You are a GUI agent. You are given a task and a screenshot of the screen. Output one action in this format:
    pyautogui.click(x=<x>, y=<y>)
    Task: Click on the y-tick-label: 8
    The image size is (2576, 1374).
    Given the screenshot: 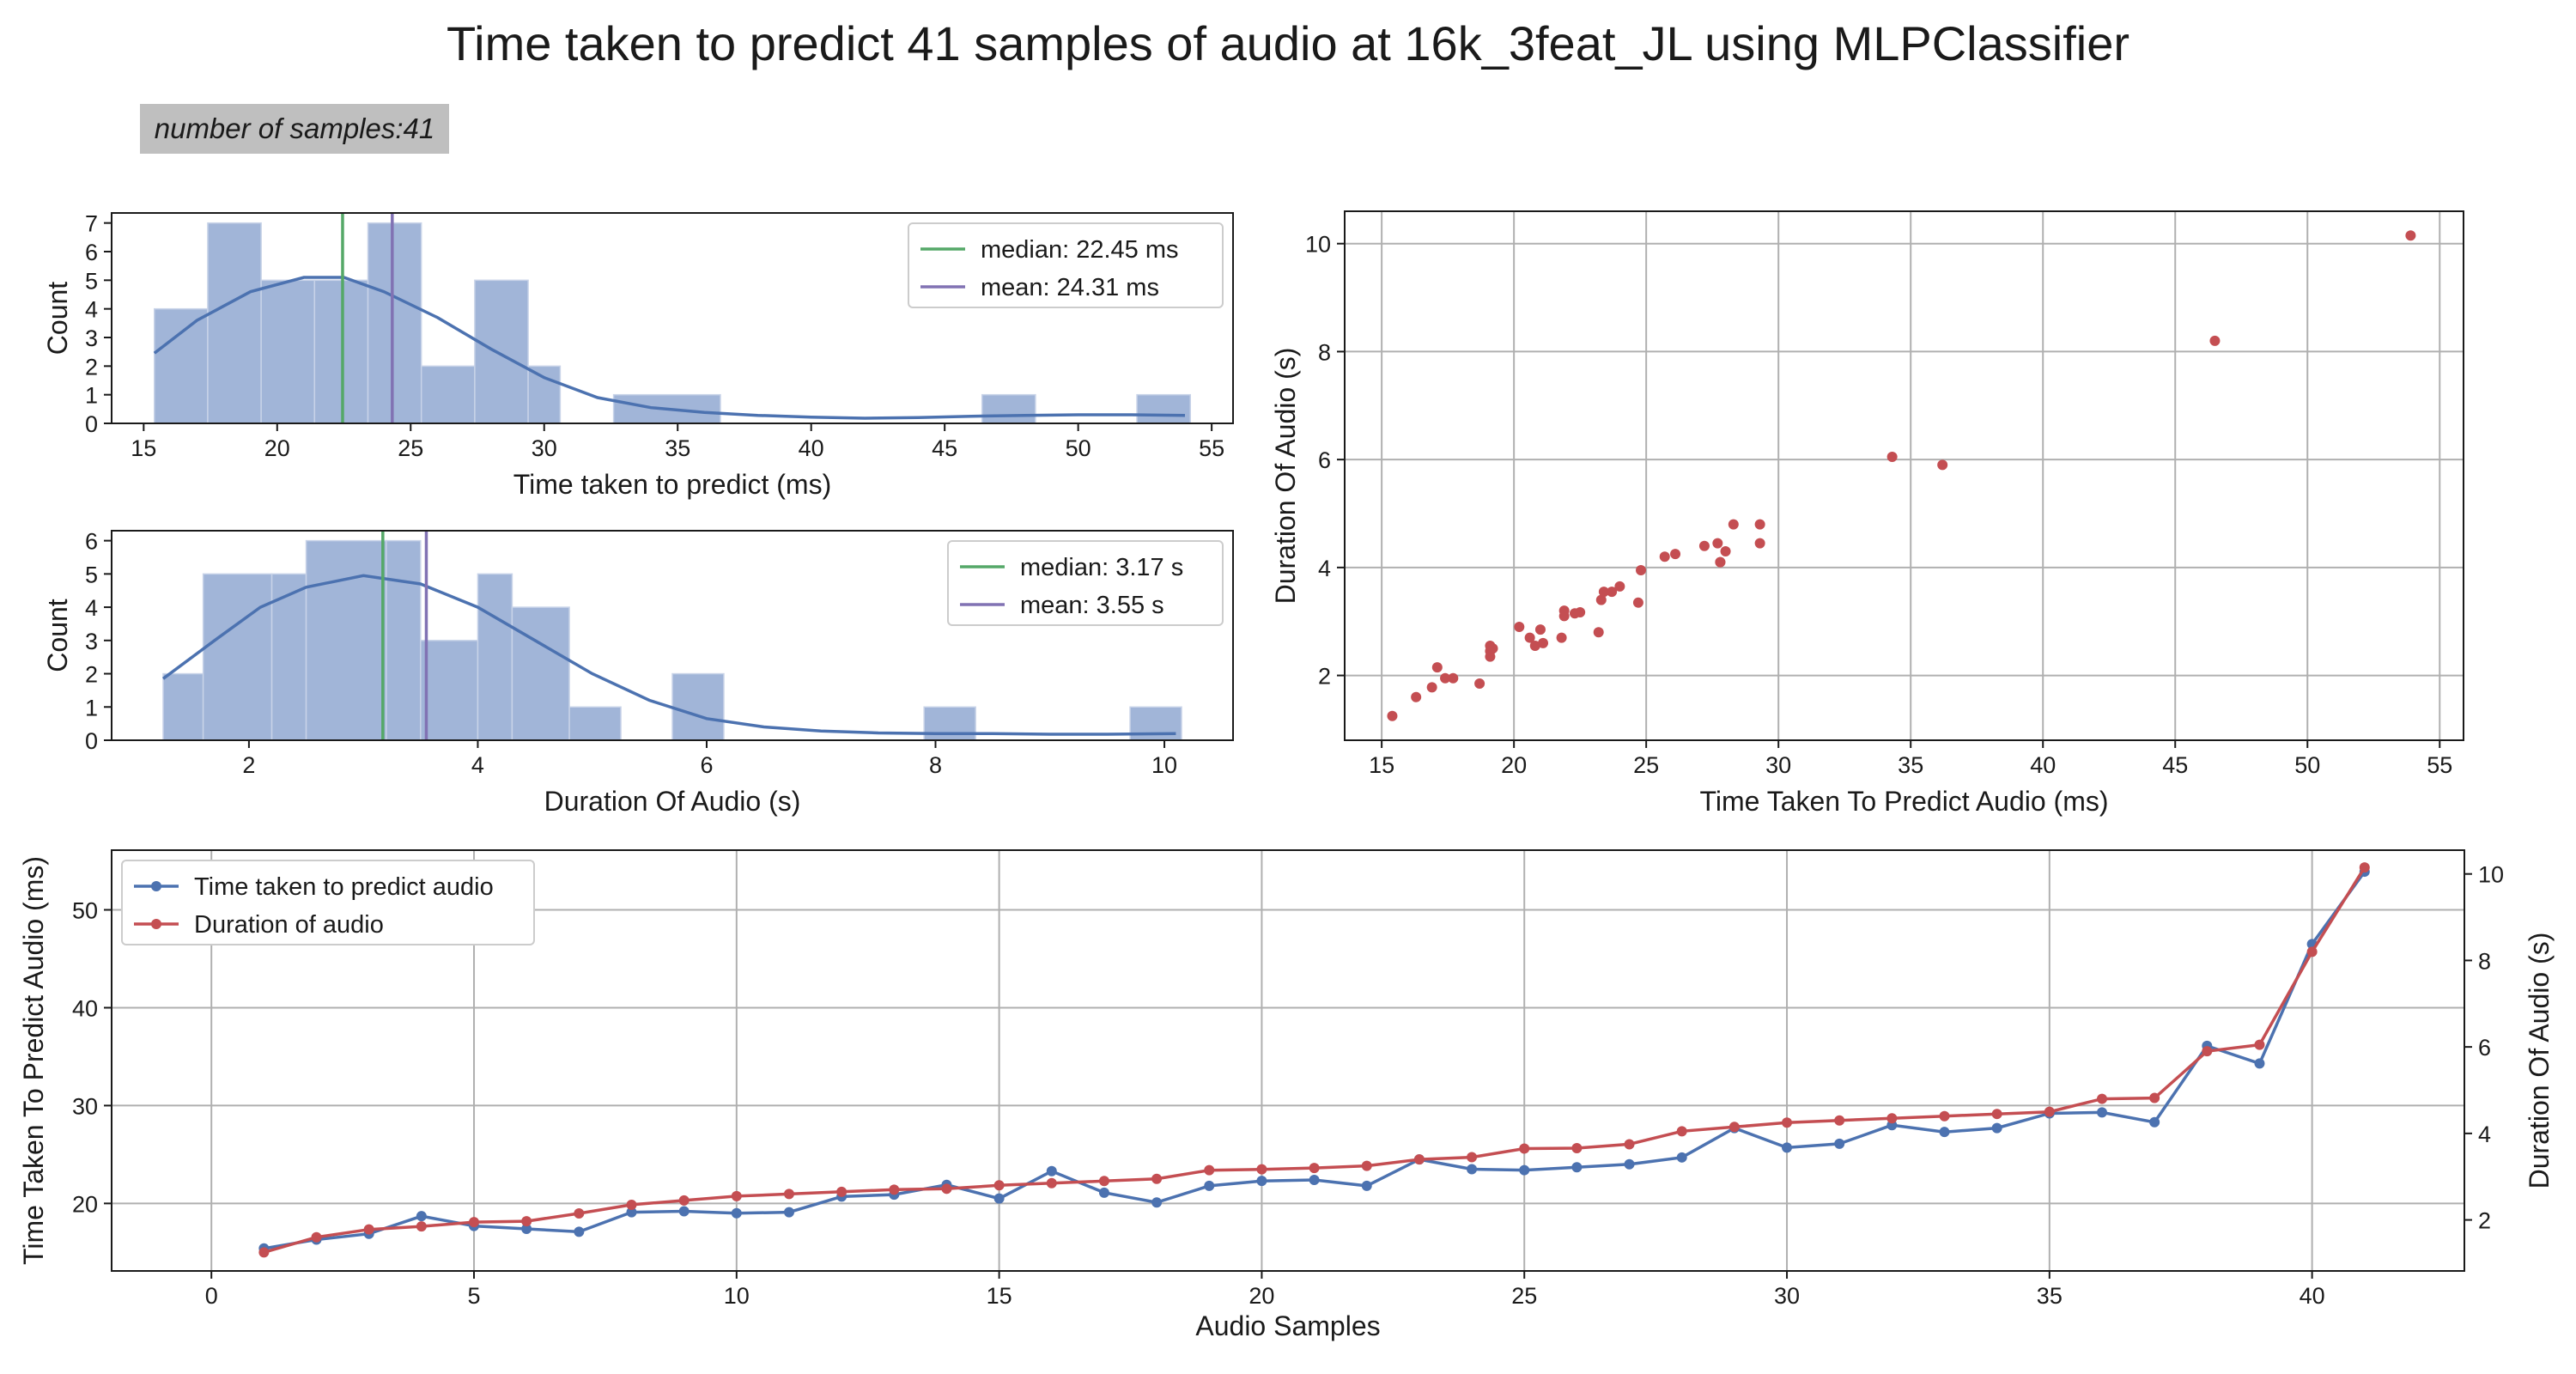 What is the action you would take?
    pyautogui.click(x=1324, y=352)
    